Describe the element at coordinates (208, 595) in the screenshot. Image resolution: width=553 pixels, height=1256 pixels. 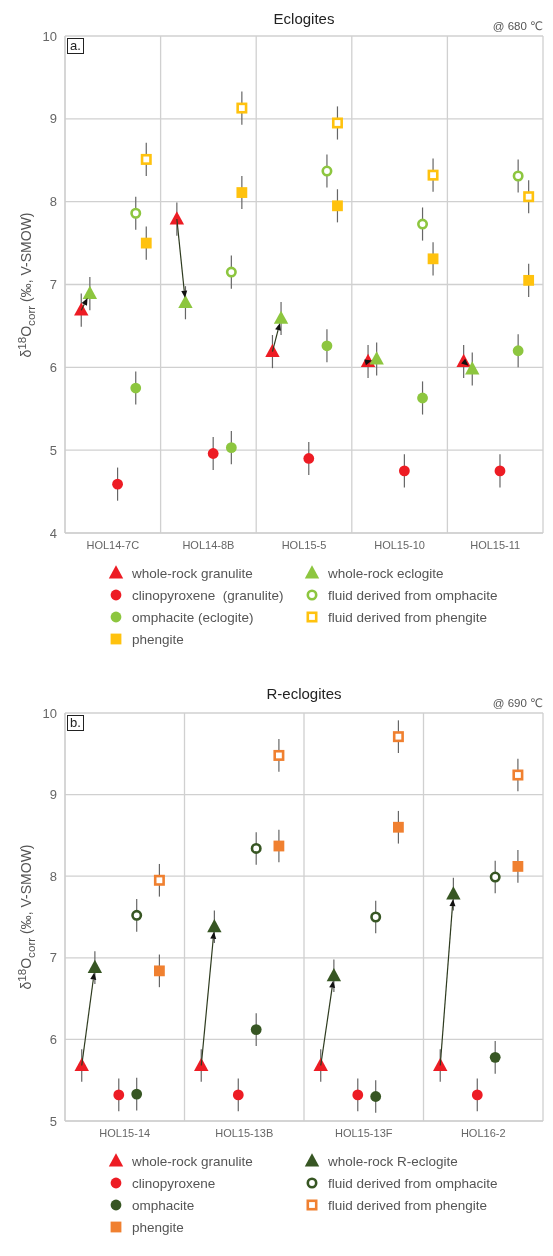
I see `legend-label: clinopyroxene (granulite)` at that location.